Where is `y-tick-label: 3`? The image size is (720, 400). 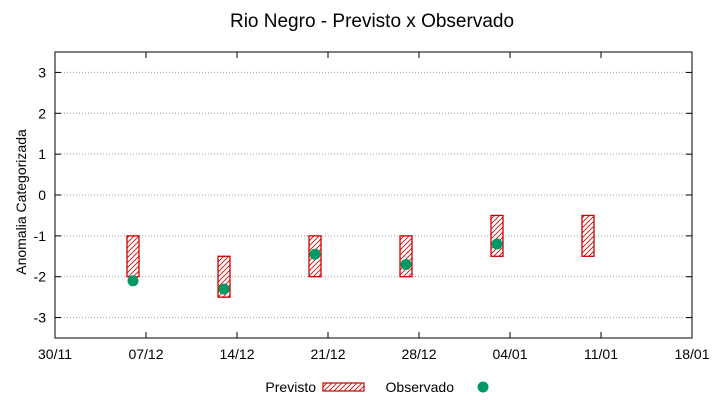
y-tick-label: 3 is located at coordinates (42, 72).